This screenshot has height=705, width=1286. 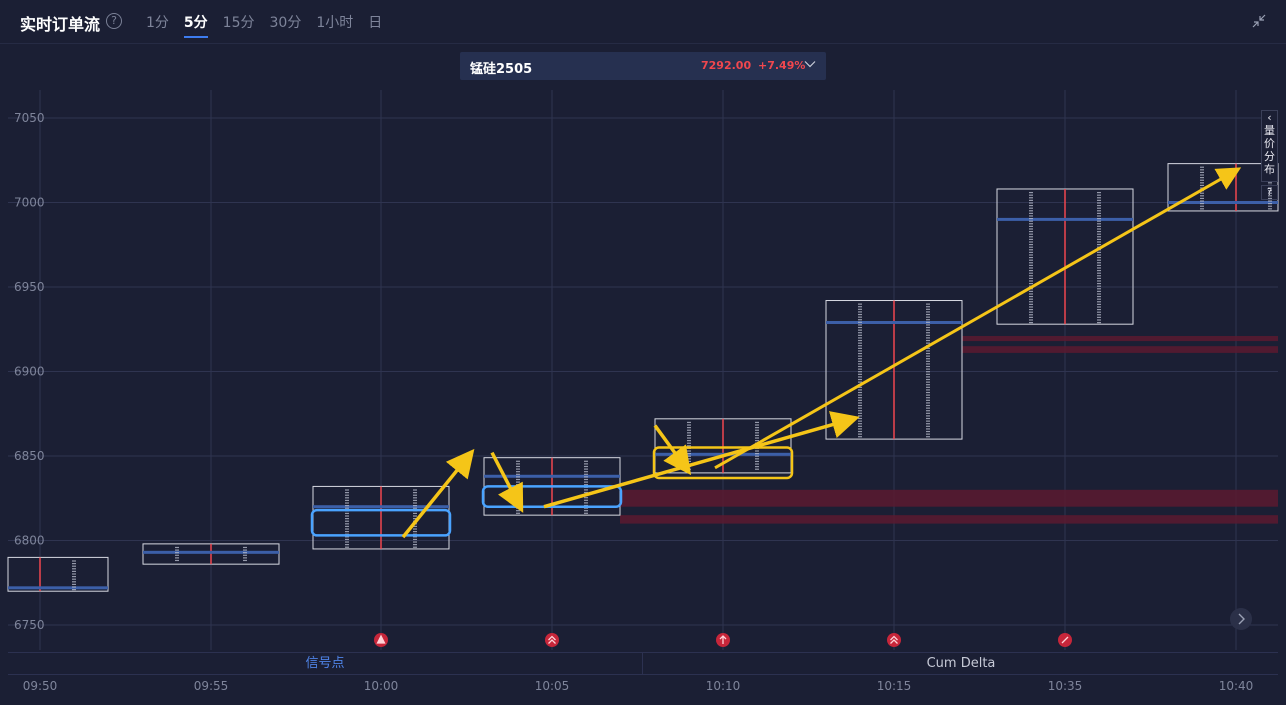 I want to click on y-tick-label: 6900, so click(x=29, y=372).